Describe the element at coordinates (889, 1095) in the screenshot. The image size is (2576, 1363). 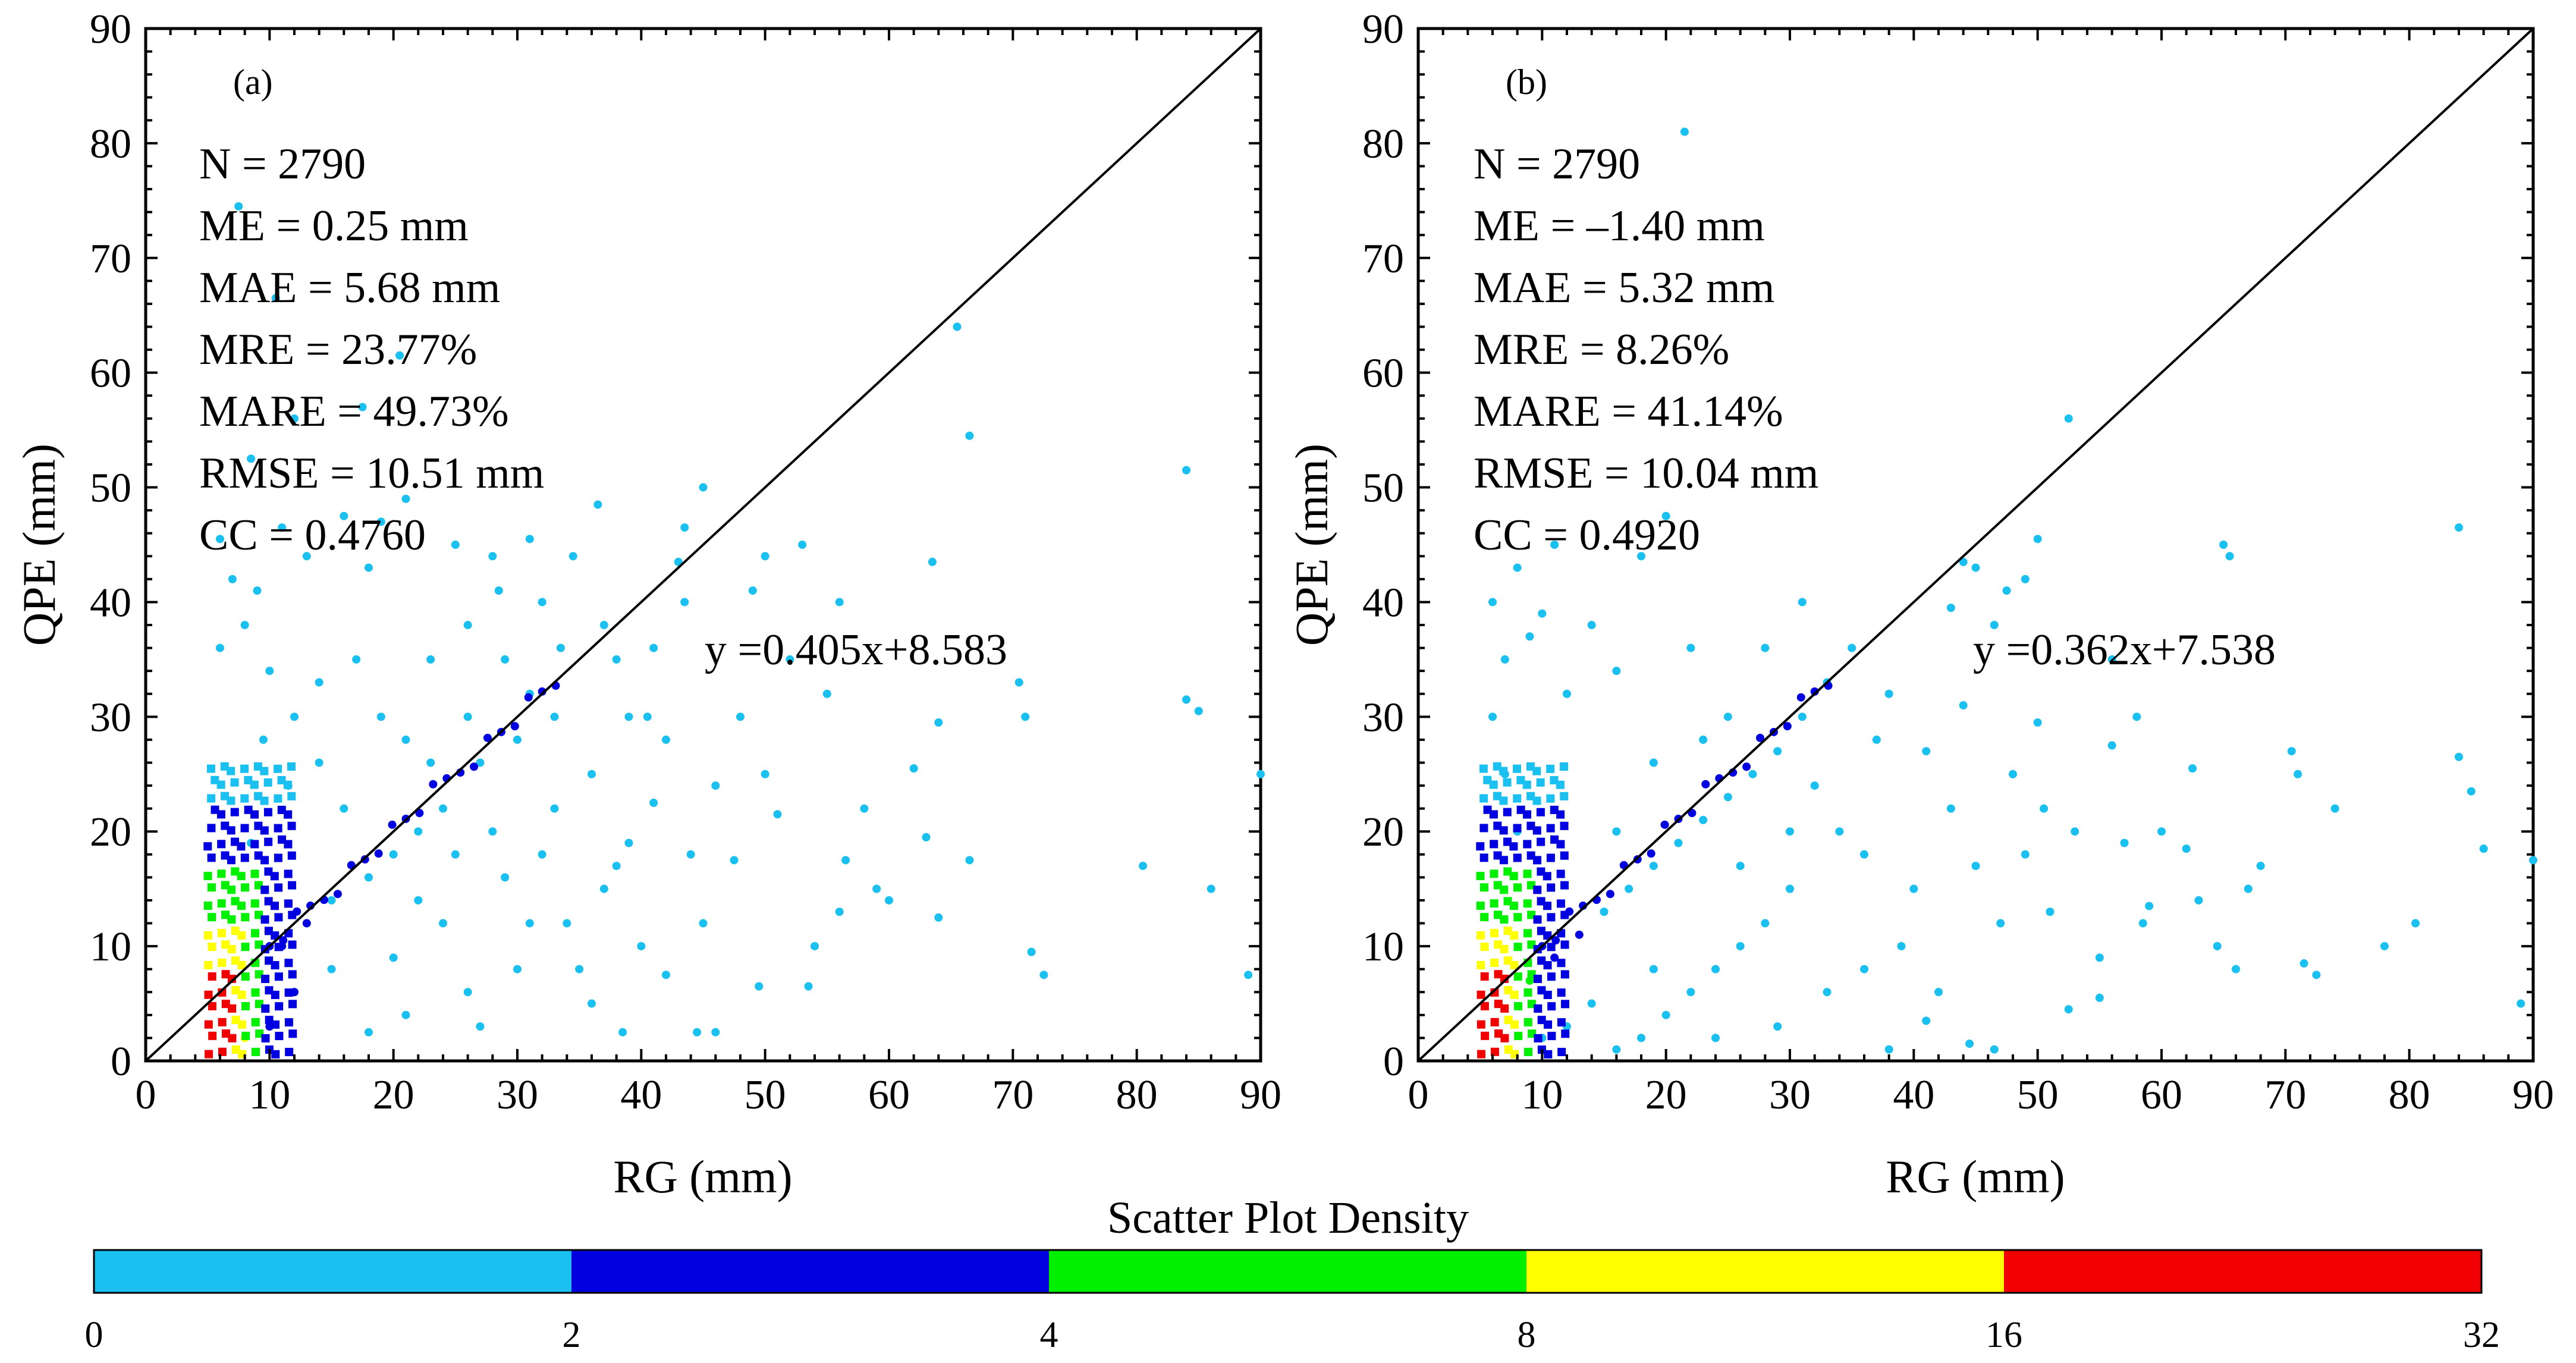
I see `x-tick-label: 60` at that location.